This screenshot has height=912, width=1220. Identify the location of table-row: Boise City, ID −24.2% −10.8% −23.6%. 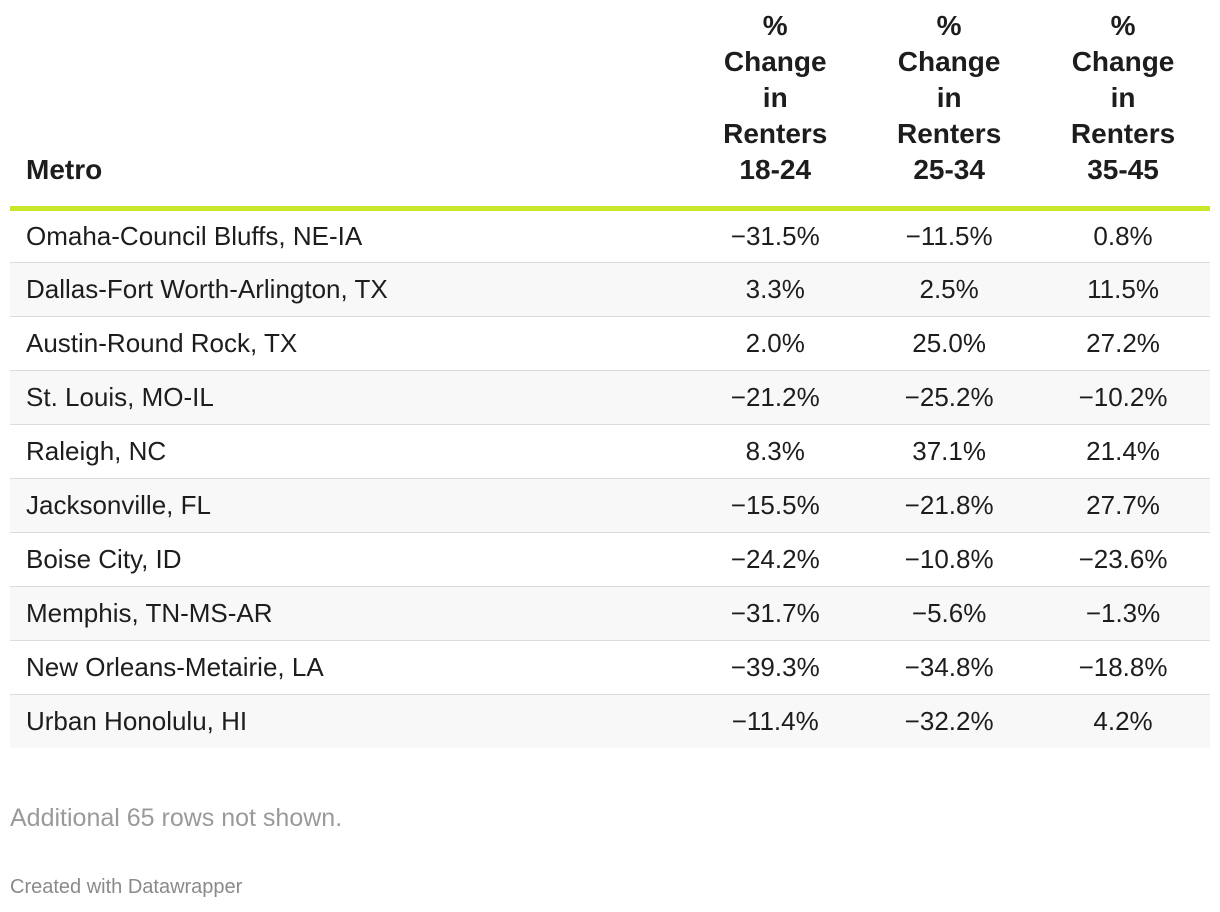
(610, 559).